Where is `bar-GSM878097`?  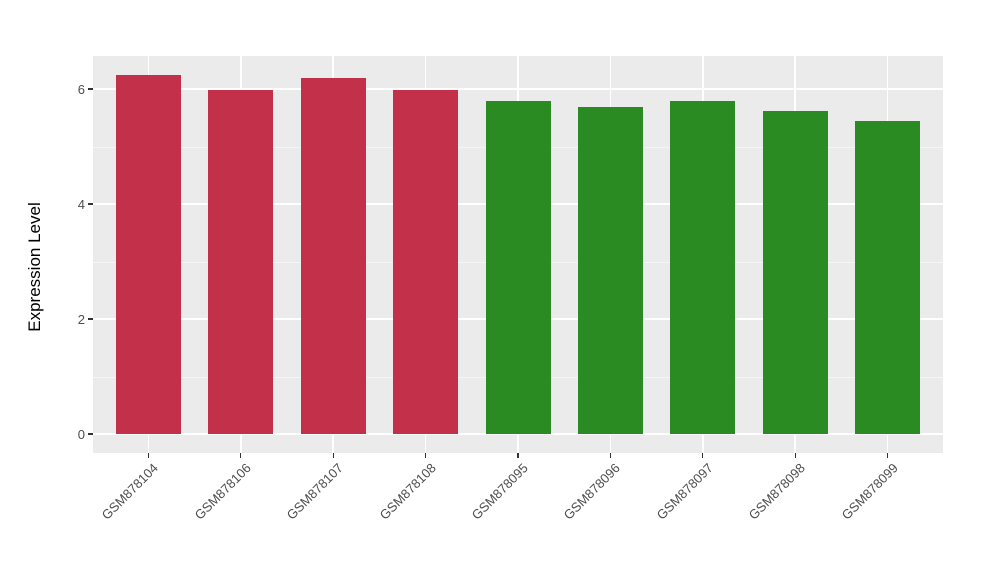 bar-GSM878097 is located at coordinates (703, 267).